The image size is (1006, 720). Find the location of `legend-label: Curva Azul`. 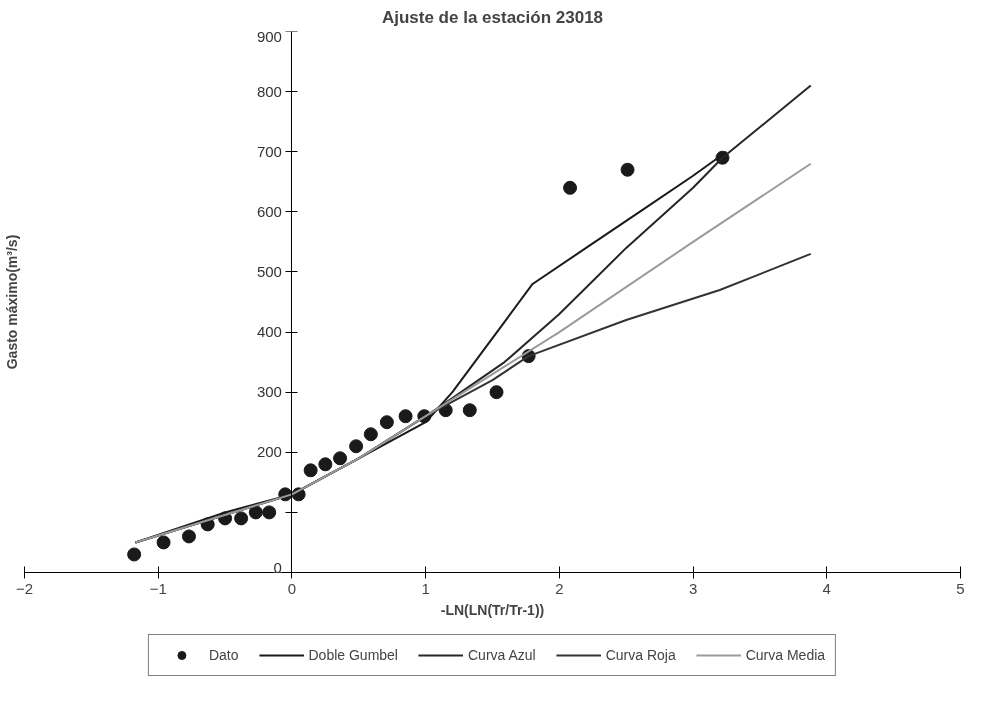

legend-label: Curva Azul is located at coordinates (501, 655).